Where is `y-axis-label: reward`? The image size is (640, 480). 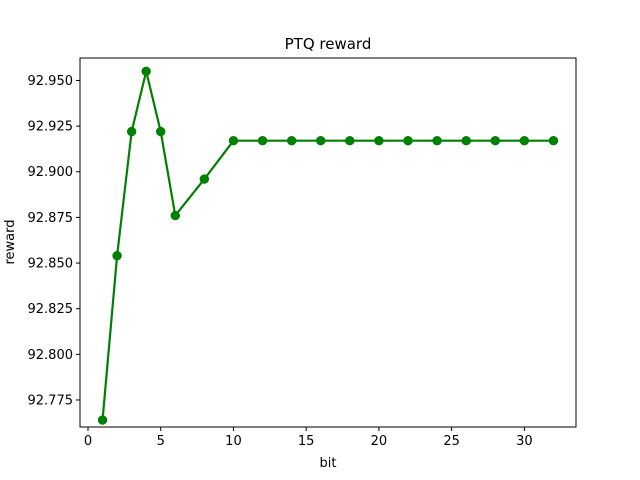 y-axis-label: reward is located at coordinates (10, 241).